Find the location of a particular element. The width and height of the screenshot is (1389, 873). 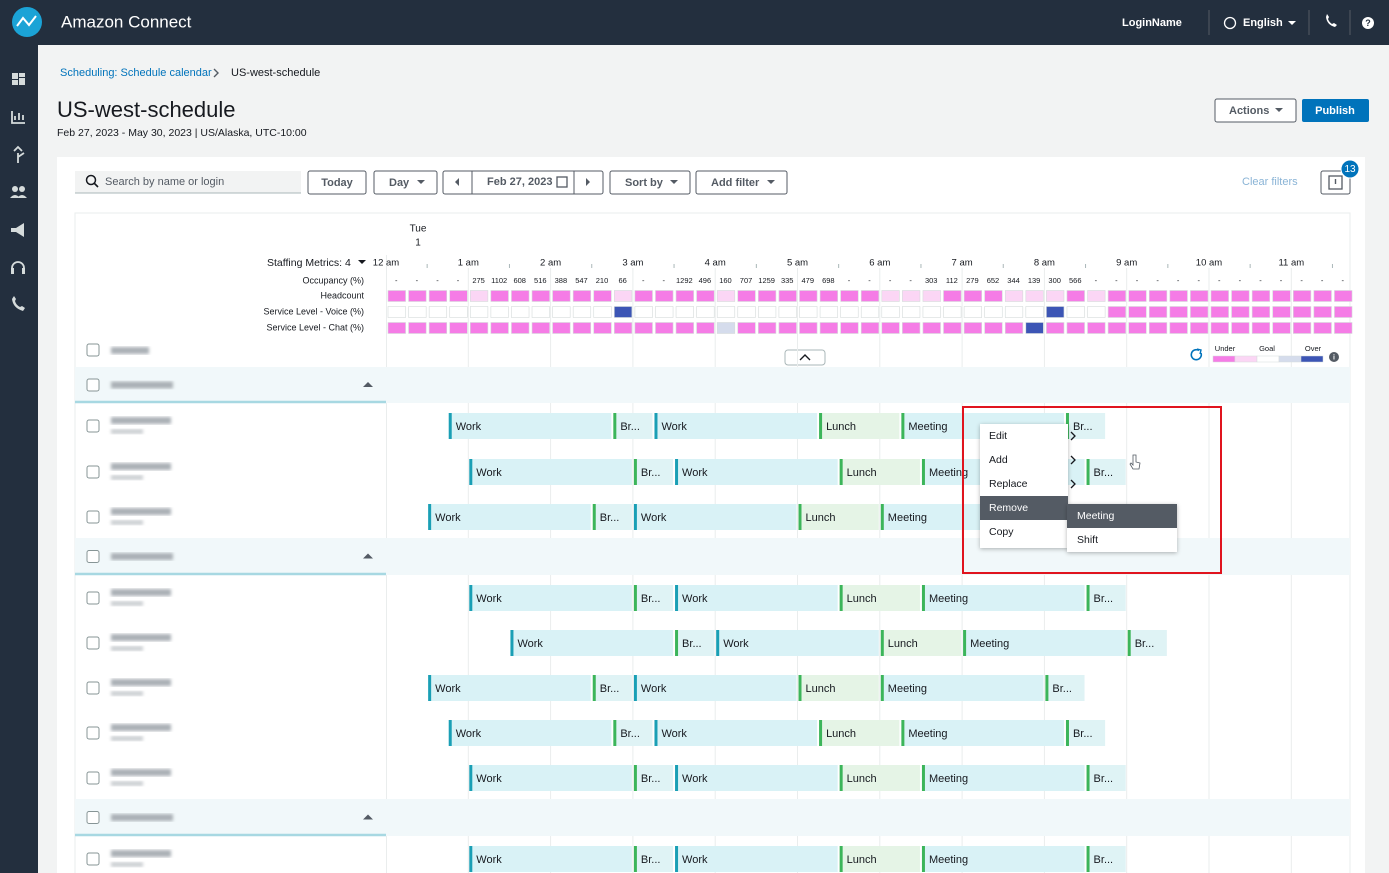

metrics-menu: Staffing Metrics: 4 is located at coordinates (309, 263).